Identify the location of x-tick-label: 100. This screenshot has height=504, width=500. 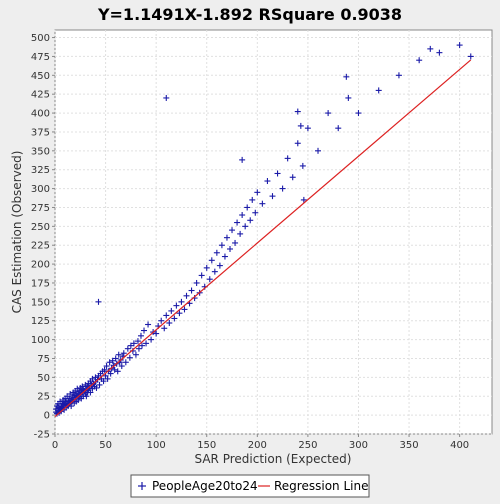
(156, 445).